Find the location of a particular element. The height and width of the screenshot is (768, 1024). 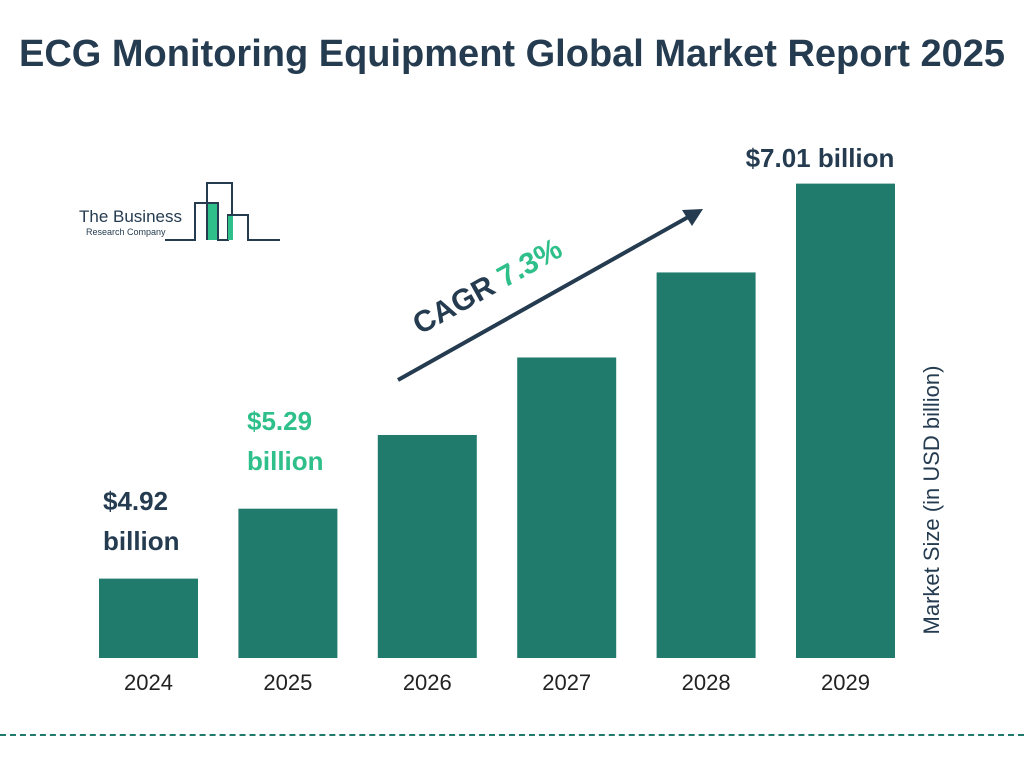

bar-2028 is located at coordinates (706, 465).